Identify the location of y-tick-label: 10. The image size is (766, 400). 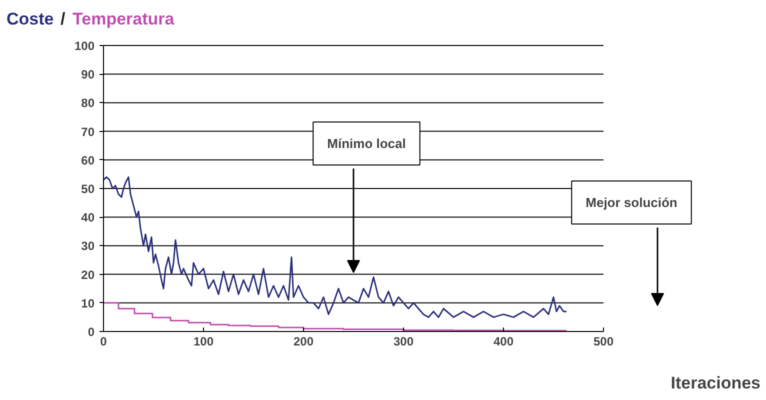
(88, 303).